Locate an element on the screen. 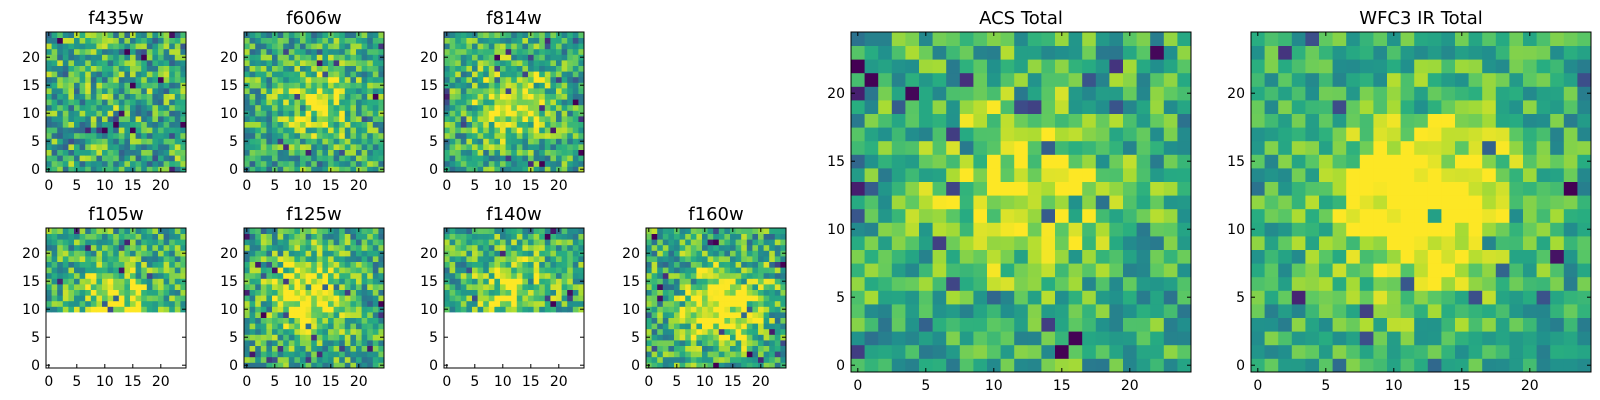 The height and width of the screenshot is (400, 1600). x-tick-label: 10 is located at coordinates (303, 186).